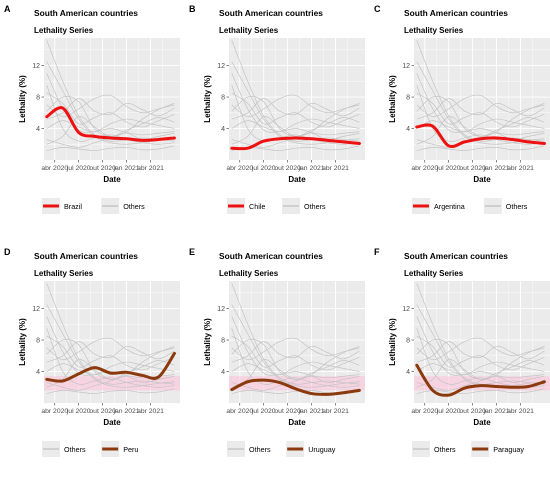 This screenshot has height=481, width=550. I want to click on legend-label: Paraguay, so click(508, 449).